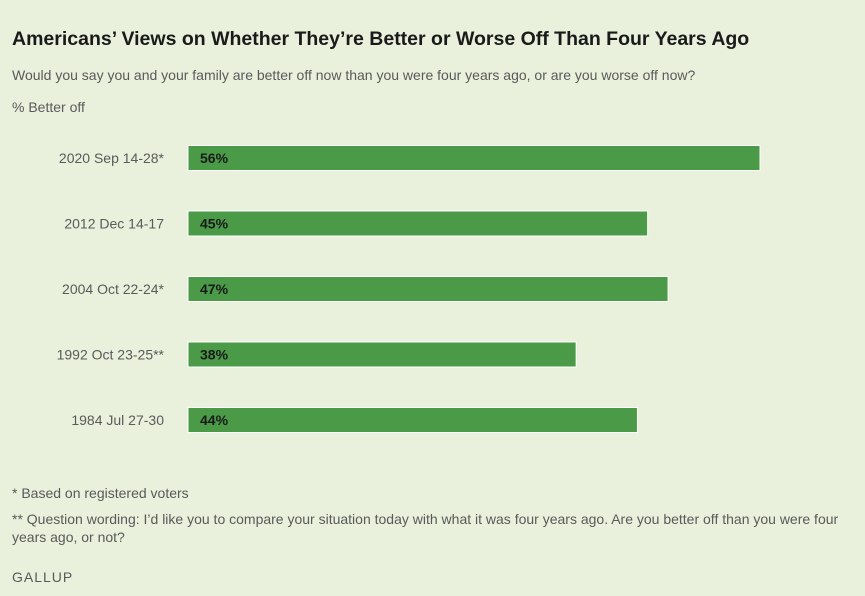 This screenshot has height=596, width=865. I want to click on source-label: GALLUP, so click(43, 577).